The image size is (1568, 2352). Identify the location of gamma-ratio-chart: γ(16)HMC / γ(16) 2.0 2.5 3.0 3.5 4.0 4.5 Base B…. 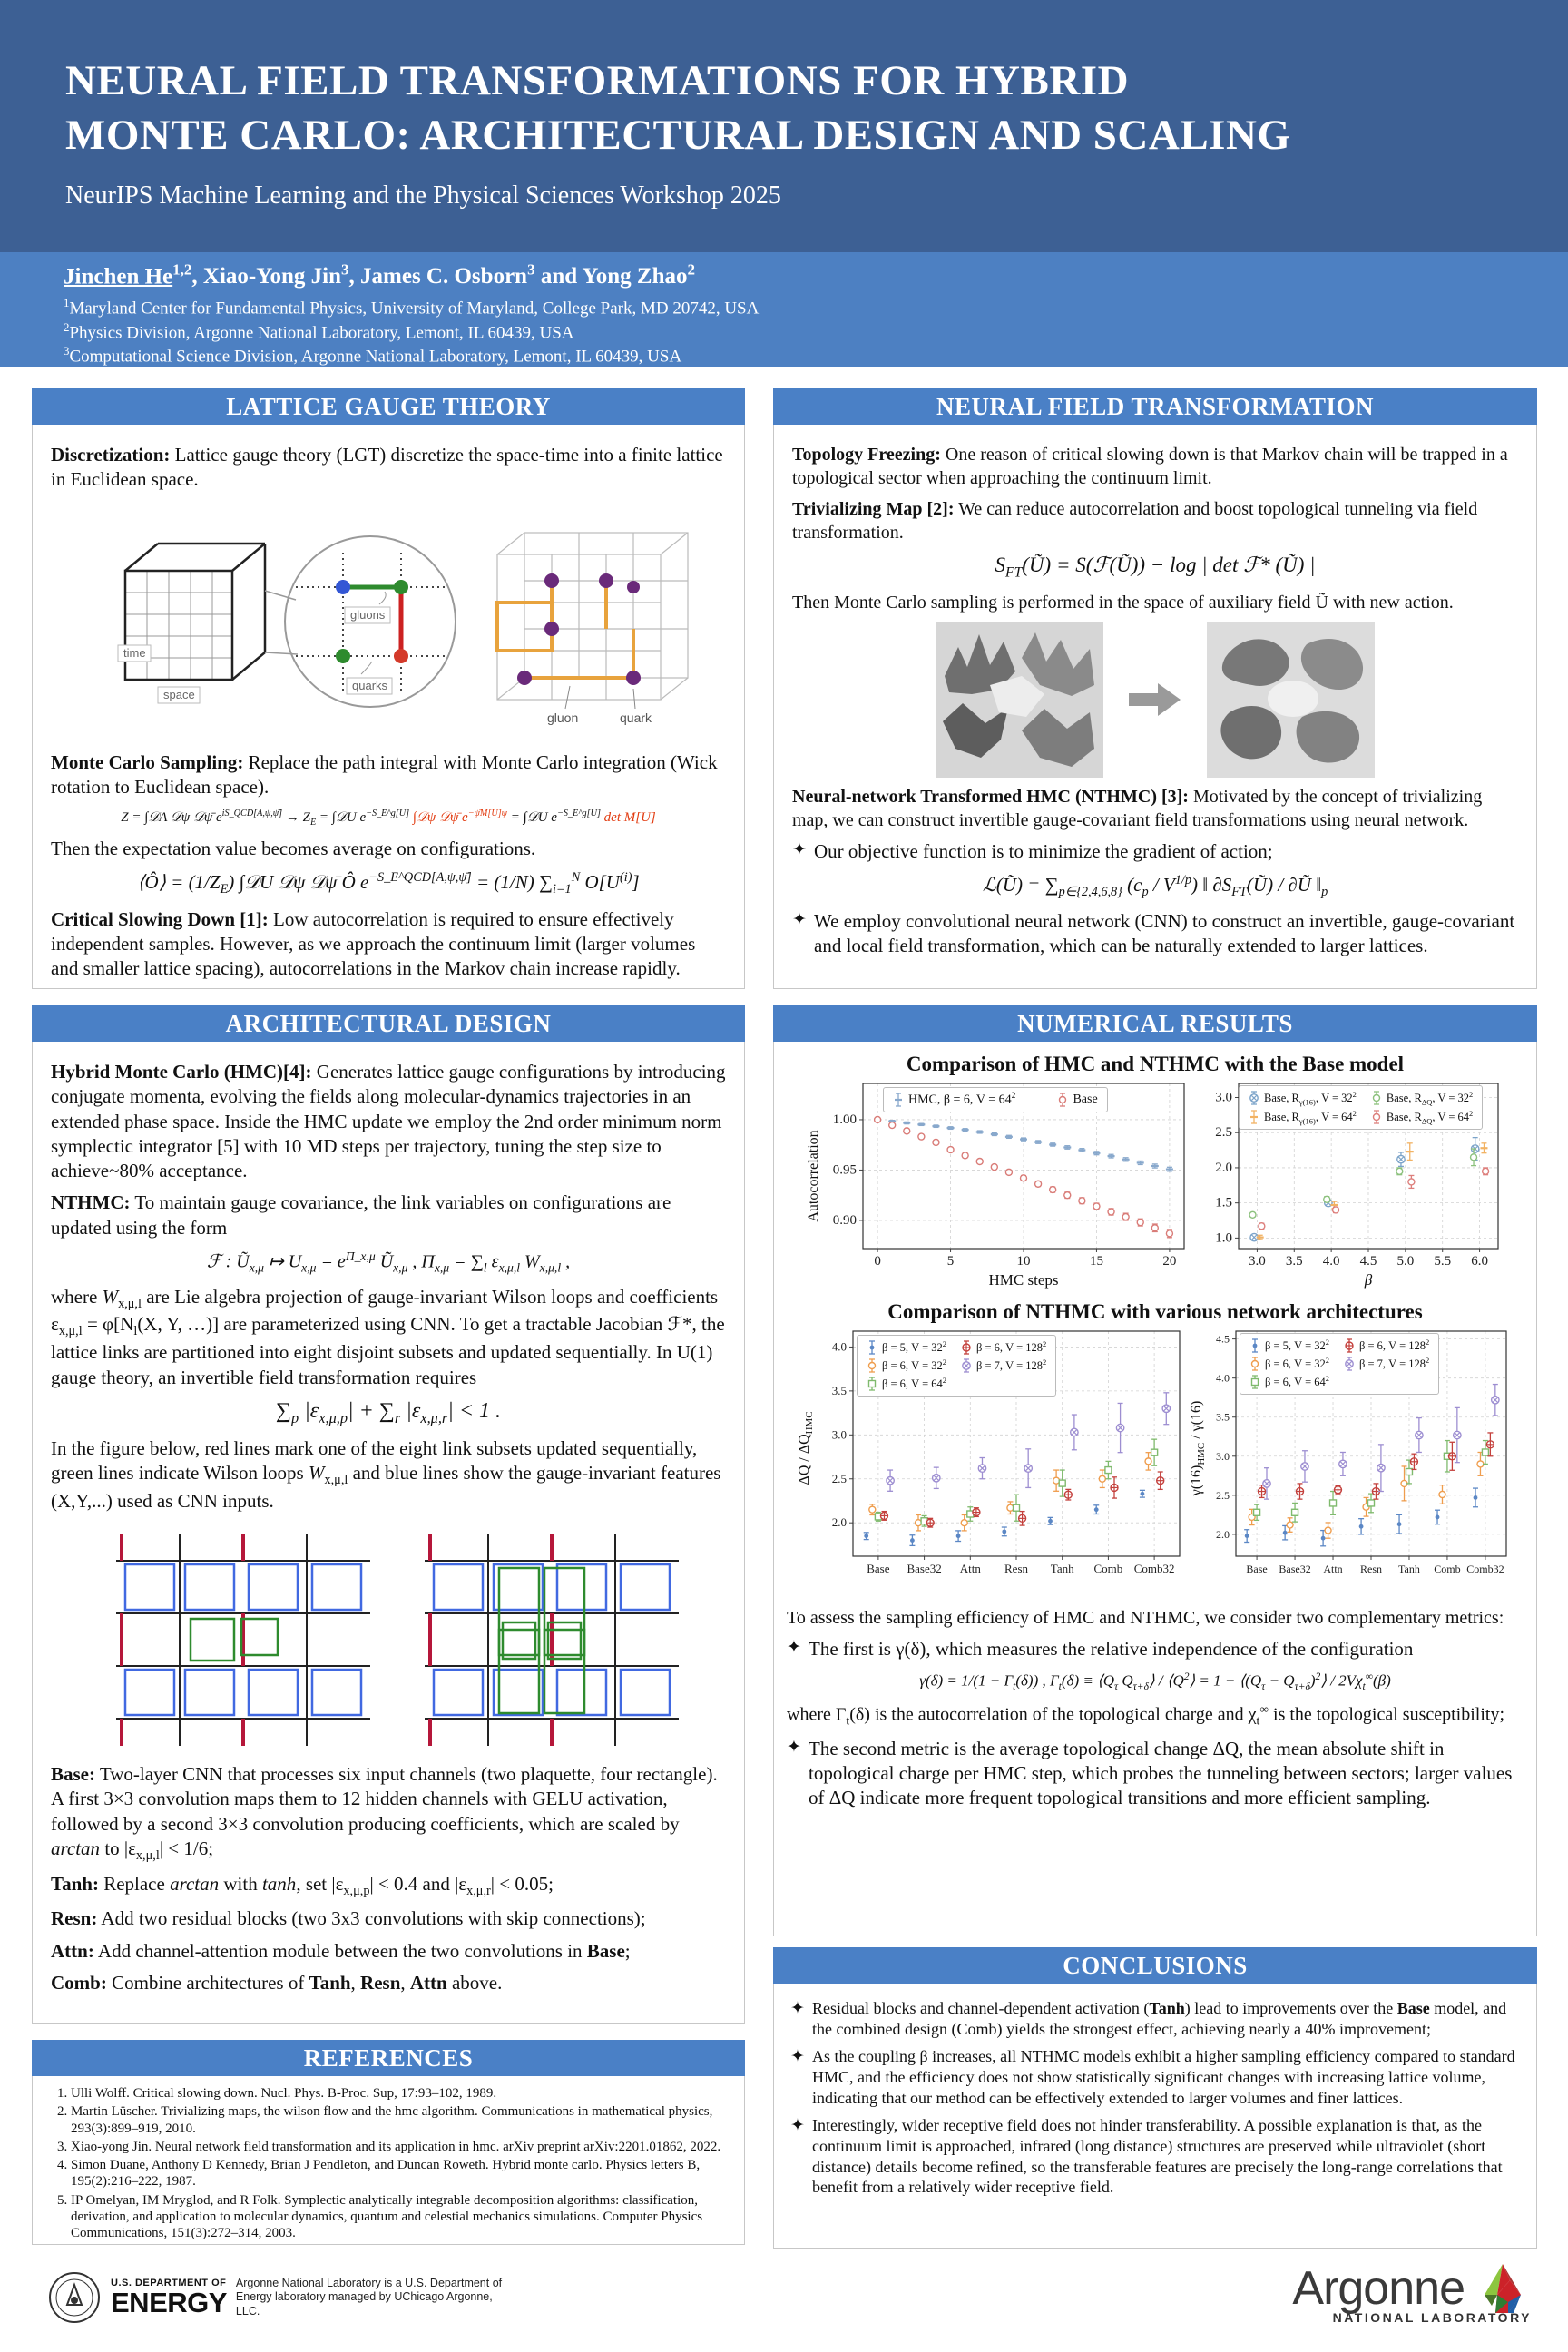
(1351, 1462).